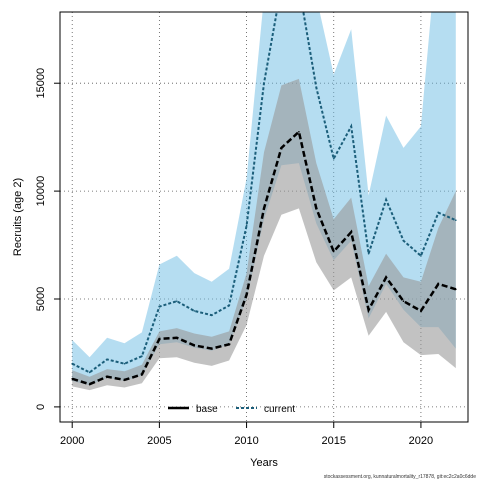 This screenshot has width=480, height=480. What do you see at coordinates (41, 407) in the screenshot?
I see `y-tick-label-0: 0` at bounding box center [41, 407].